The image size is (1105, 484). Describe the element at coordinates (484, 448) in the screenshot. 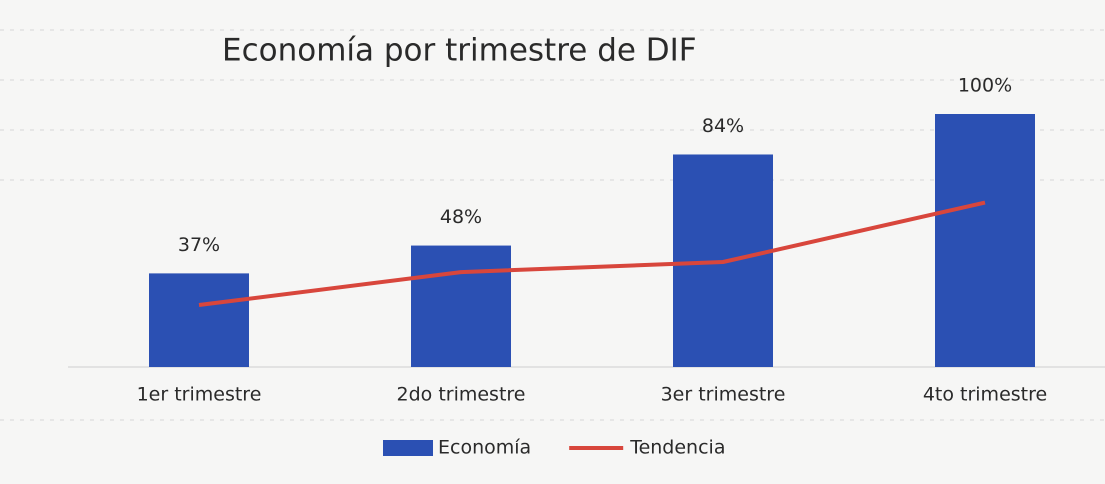

I see `legend-label: Economía` at that location.